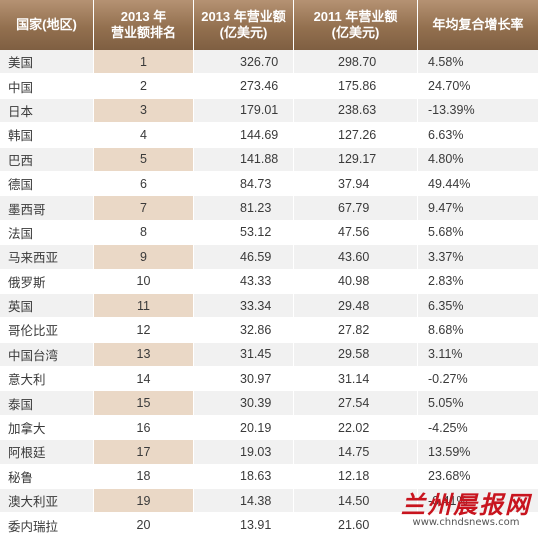 The height and width of the screenshot is (538, 539). I want to click on header-rank-line2: 营业额排名, so click(143, 32).